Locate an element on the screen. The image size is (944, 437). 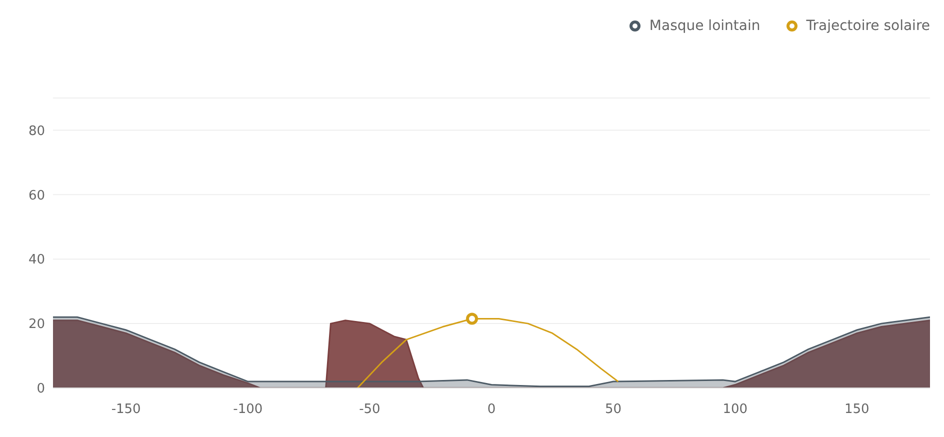
legend-label: Masque lointain is located at coordinates (704, 26).